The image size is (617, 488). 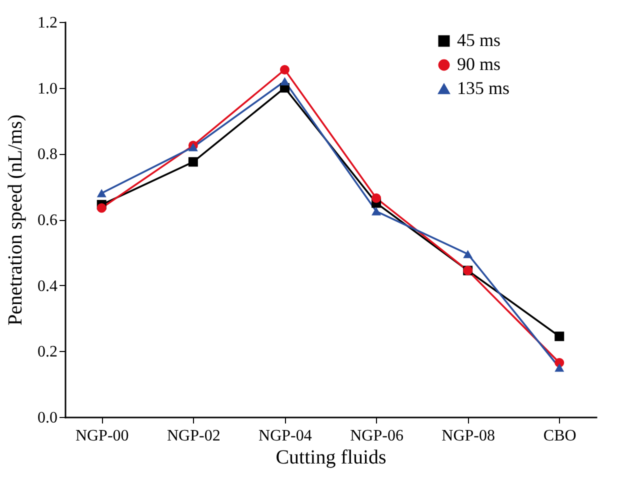 I want to click on x-tick-label: NGP-02, so click(x=193, y=436).